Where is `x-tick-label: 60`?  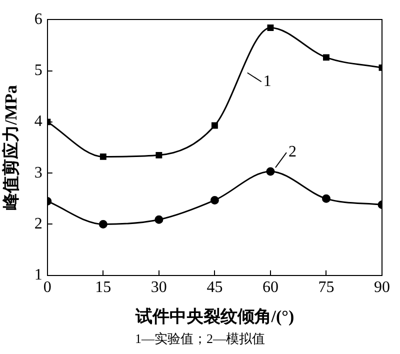 x-tick-label: 60 is located at coordinates (270, 287).